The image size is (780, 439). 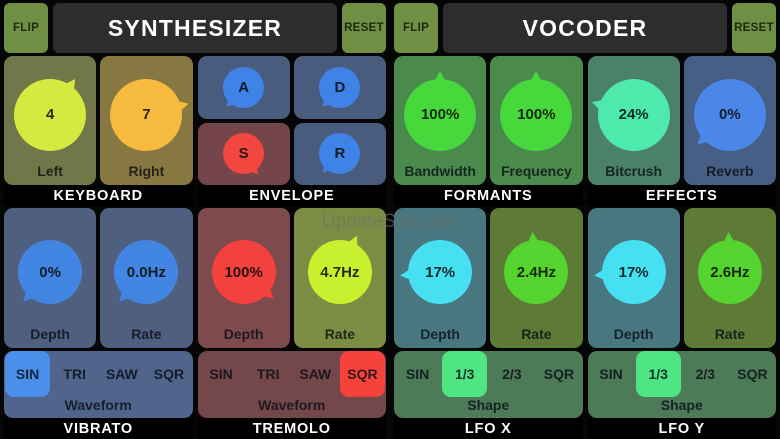 I want to click on vibrato-depth-knob: 0%, so click(x=50, y=272).